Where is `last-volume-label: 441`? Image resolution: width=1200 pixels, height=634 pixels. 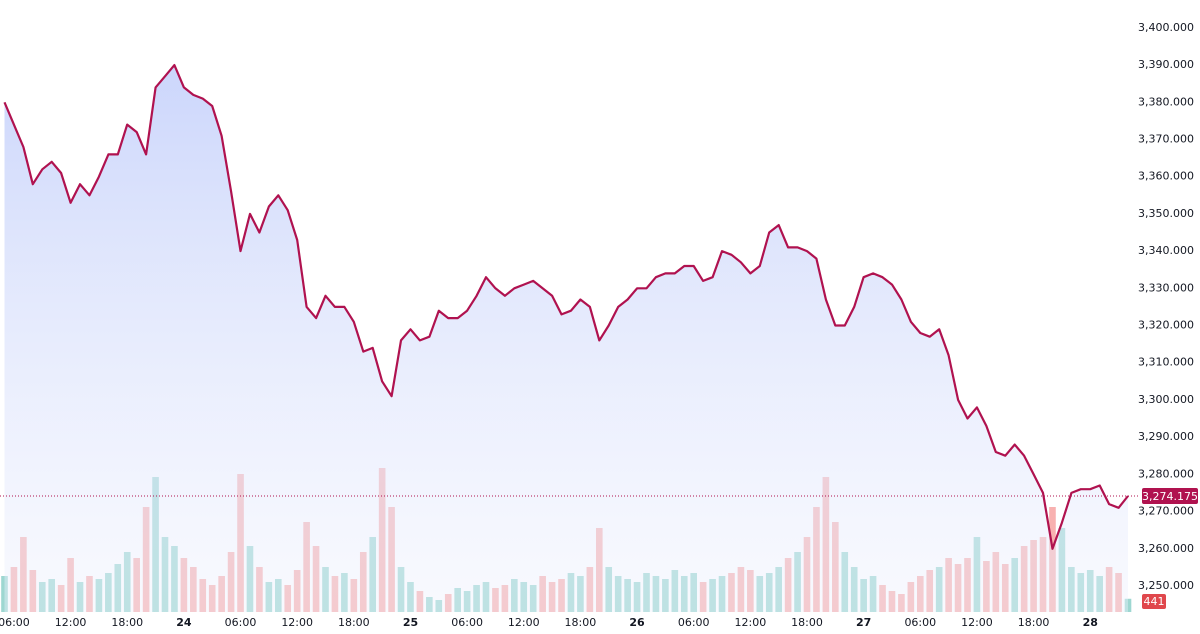
last-volume-label: 441 is located at coordinates (1154, 601).